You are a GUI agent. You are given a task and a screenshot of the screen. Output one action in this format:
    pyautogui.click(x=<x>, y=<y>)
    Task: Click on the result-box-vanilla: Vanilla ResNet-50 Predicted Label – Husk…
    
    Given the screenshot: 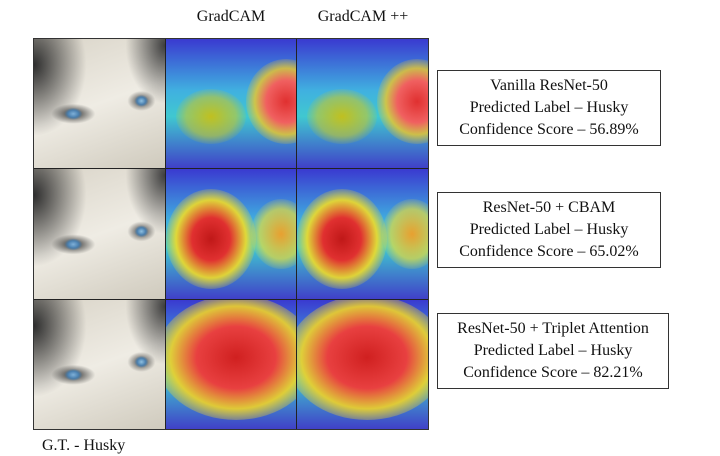 What is the action you would take?
    pyautogui.click(x=549, y=108)
    